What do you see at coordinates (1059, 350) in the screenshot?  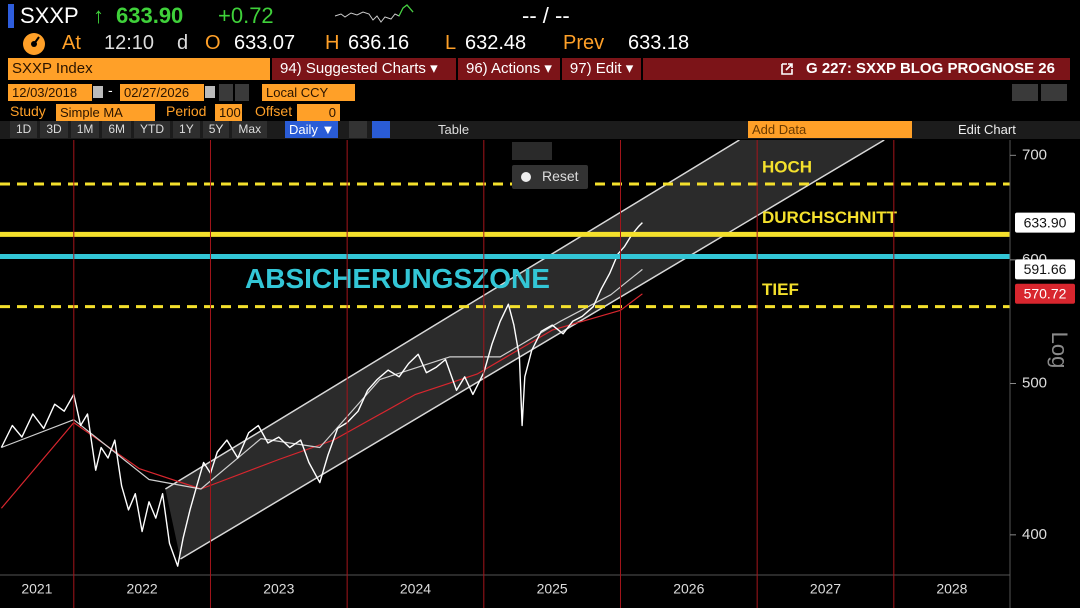 I see `scale-label: Log` at bounding box center [1059, 350].